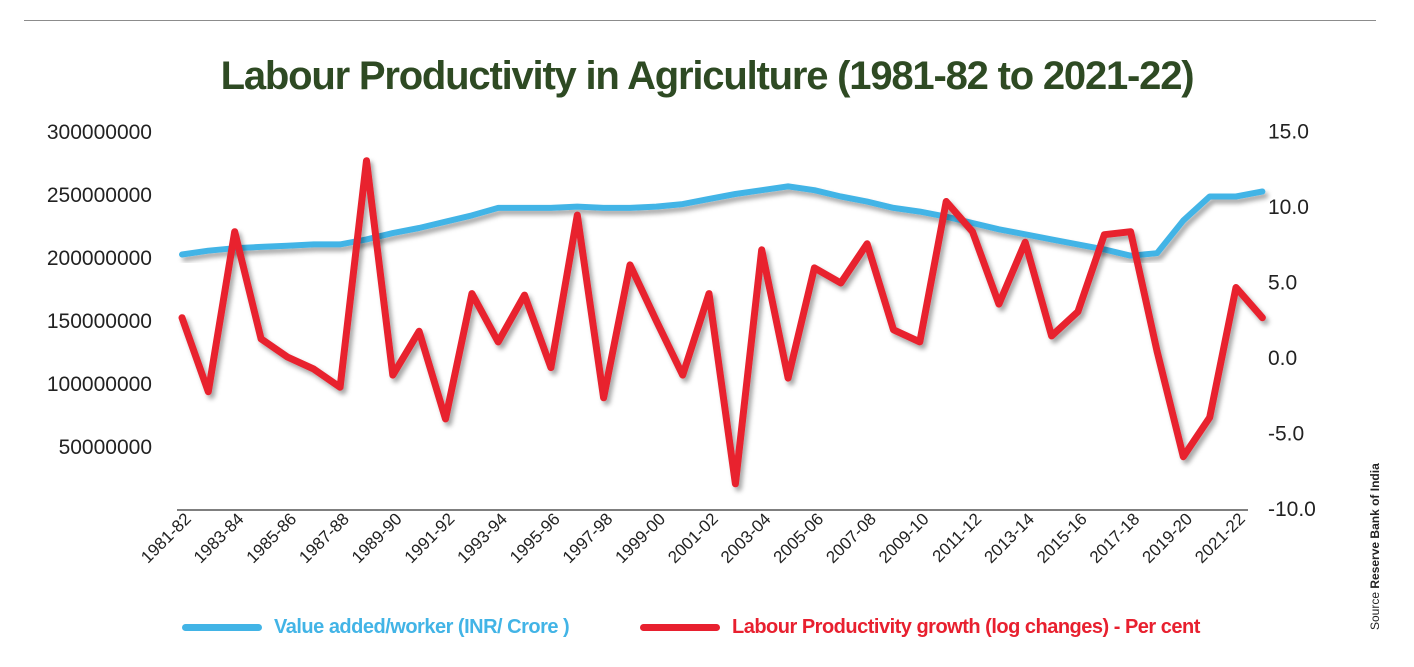 This screenshot has height=667, width=1414. What do you see at coordinates (377, 538) in the screenshot?
I see `x-tick-label: 1989-90` at bounding box center [377, 538].